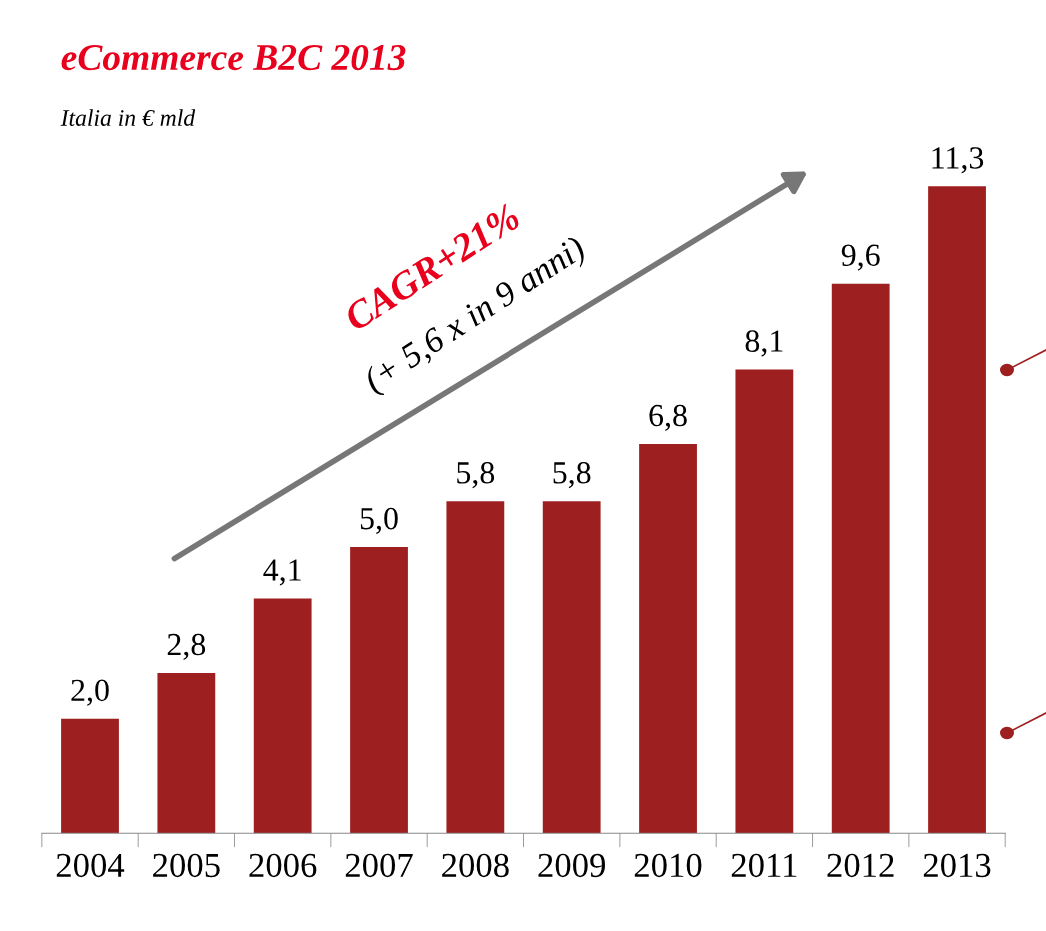 The height and width of the screenshot is (931, 1046). I want to click on data-label: 4,1, so click(282, 572).